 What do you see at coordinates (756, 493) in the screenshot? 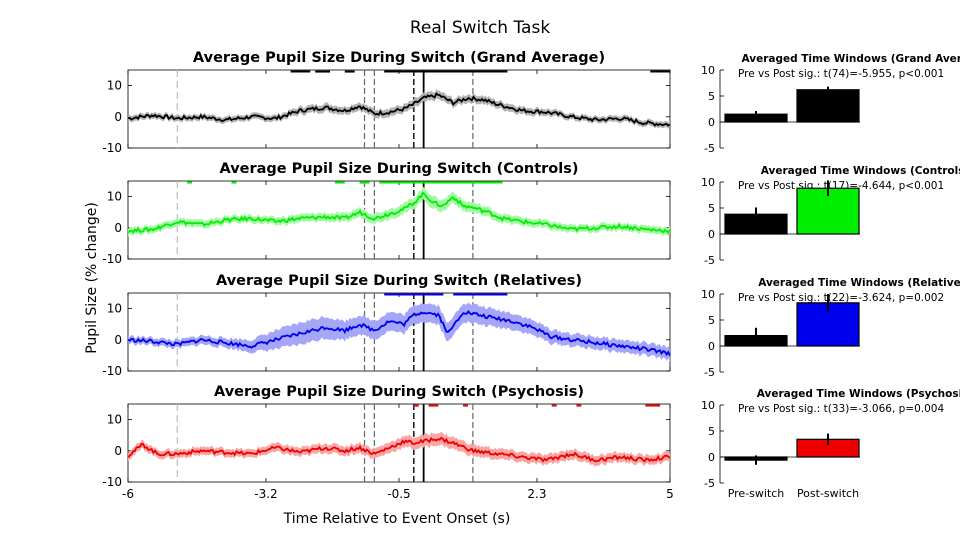
I see `inset-category-label: Pre-switch` at bounding box center [756, 493].